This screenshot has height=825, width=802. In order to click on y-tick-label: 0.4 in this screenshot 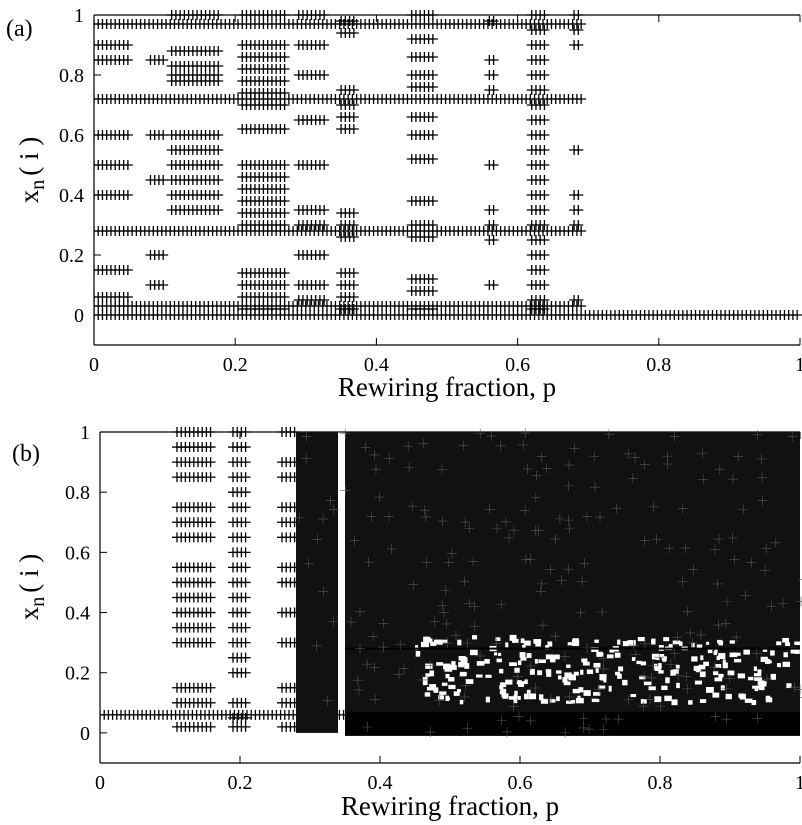, I will do `click(71, 196)`.